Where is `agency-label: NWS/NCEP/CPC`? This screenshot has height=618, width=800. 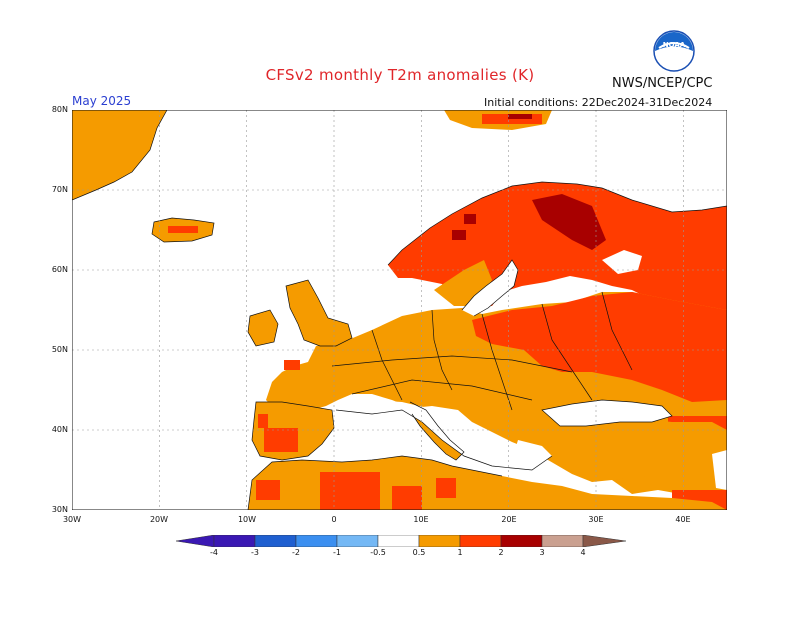 agency-label: NWS/NCEP/CPC is located at coordinates (662, 83).